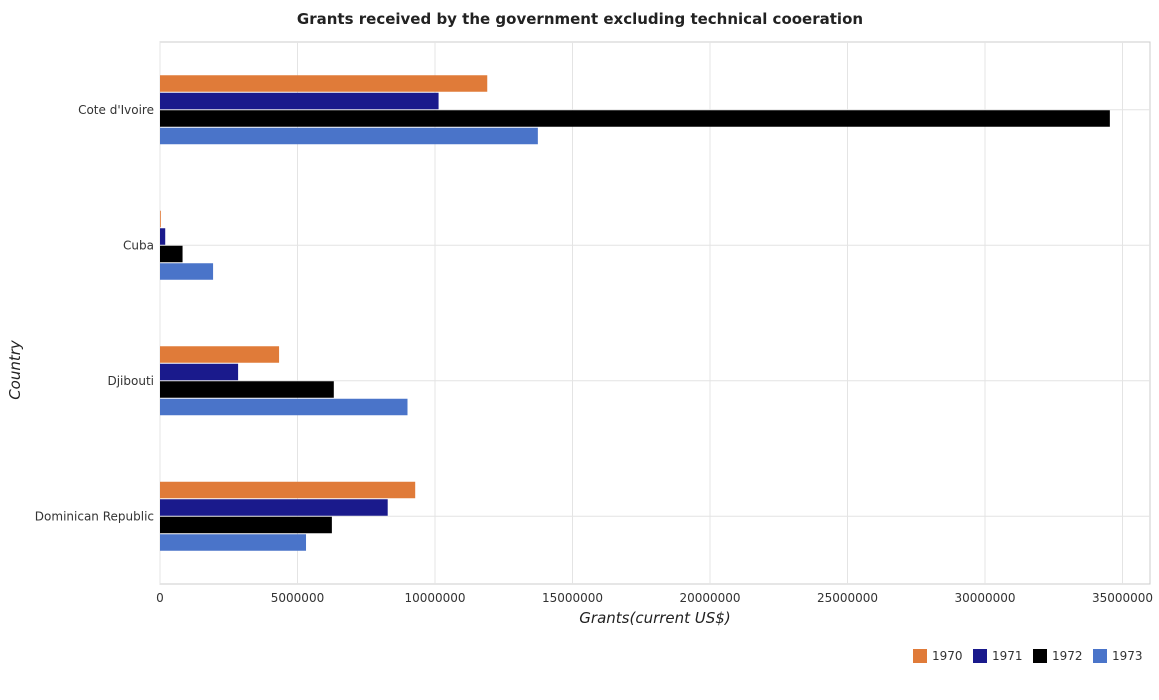 The image size is (1159, 700). What do you see at coordinates (130, 381) in the screenshot?
I see `y-tick-label: Djibouti` at bounding box center [130, 381].